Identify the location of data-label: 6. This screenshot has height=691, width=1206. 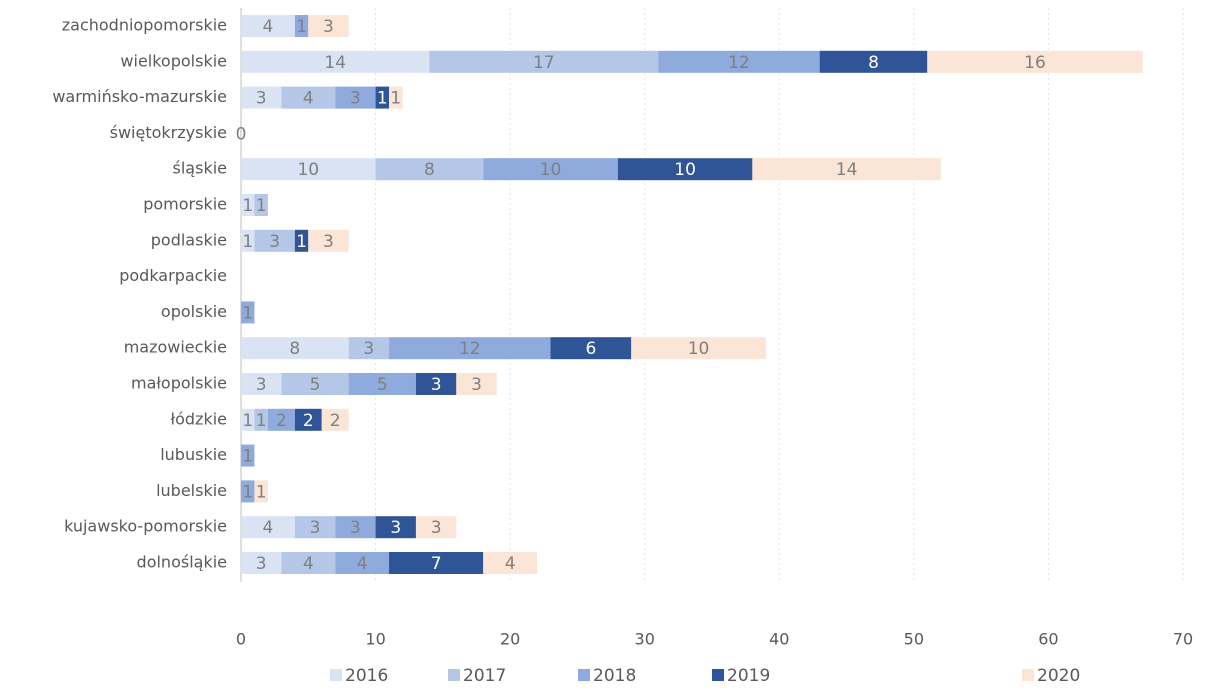
(590, 349).